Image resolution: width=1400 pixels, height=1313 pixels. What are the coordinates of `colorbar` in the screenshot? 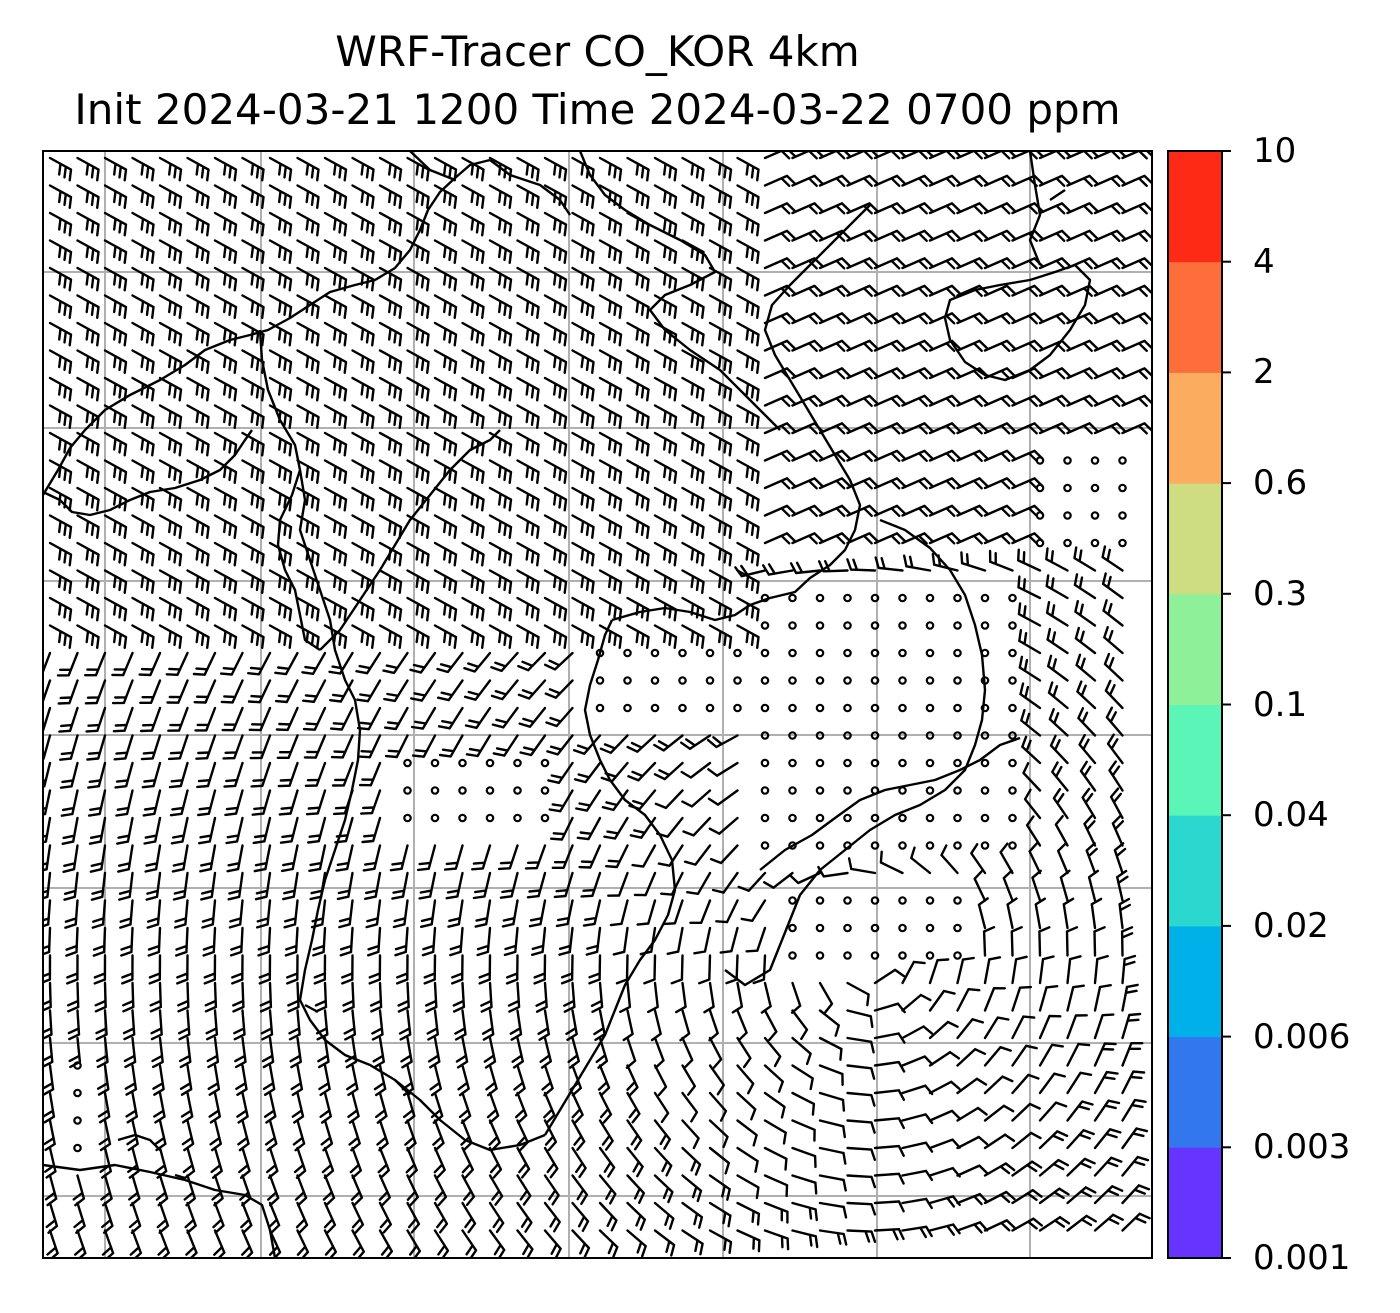 It's located at (1199, 704).